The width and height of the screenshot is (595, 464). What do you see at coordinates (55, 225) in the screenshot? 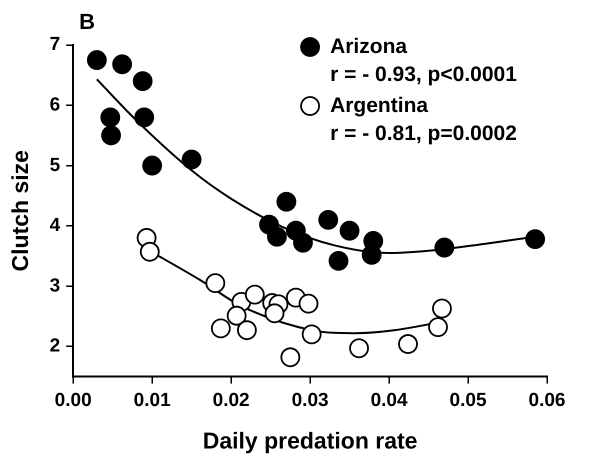
I see `y-tick-label: 4` at bounding box center [55, 225].